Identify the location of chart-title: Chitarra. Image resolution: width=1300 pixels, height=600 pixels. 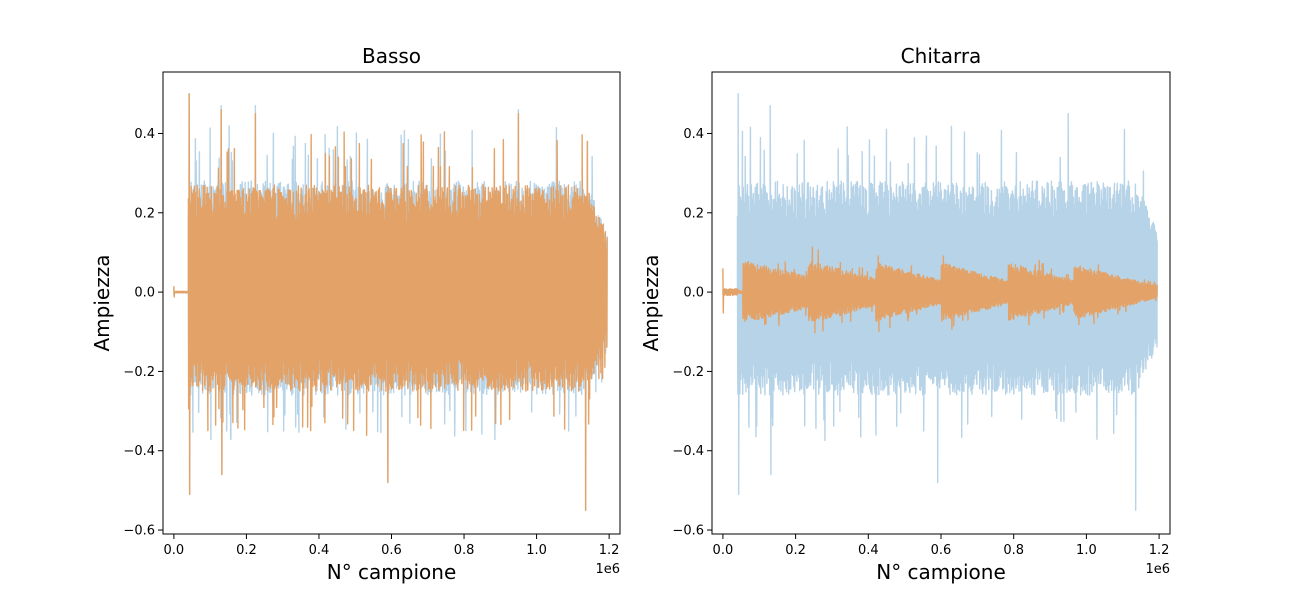
(941, 56).